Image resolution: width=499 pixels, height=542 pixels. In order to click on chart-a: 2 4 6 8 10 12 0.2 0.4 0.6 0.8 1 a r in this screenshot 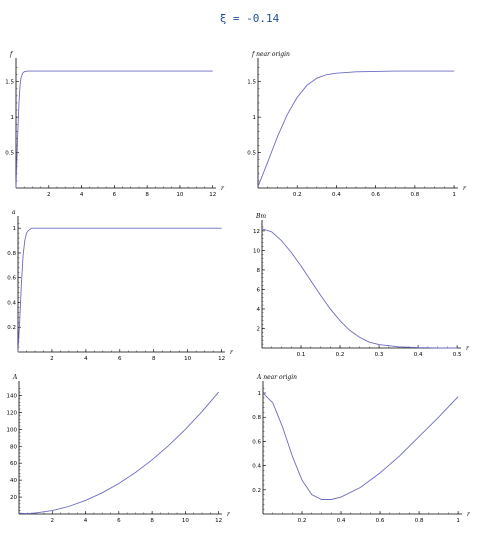, I will do `click(120, 285)`.